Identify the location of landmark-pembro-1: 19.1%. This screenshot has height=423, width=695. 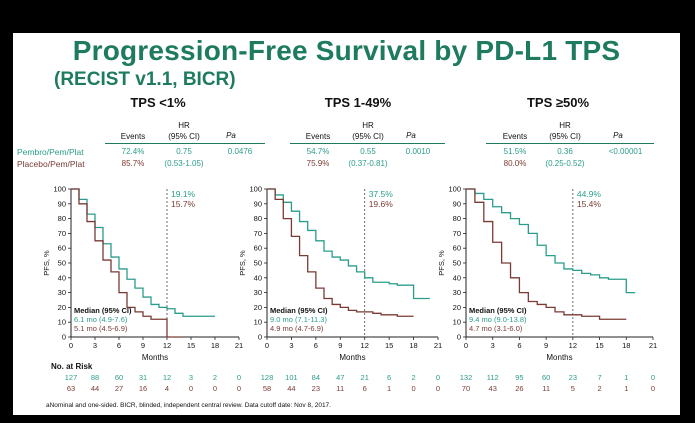
(183, 194).